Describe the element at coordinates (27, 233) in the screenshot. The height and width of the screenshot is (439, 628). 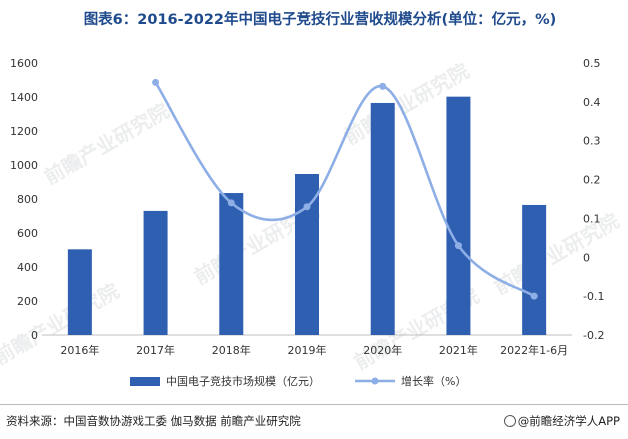
I see `left-tick-label: 600` at that location.